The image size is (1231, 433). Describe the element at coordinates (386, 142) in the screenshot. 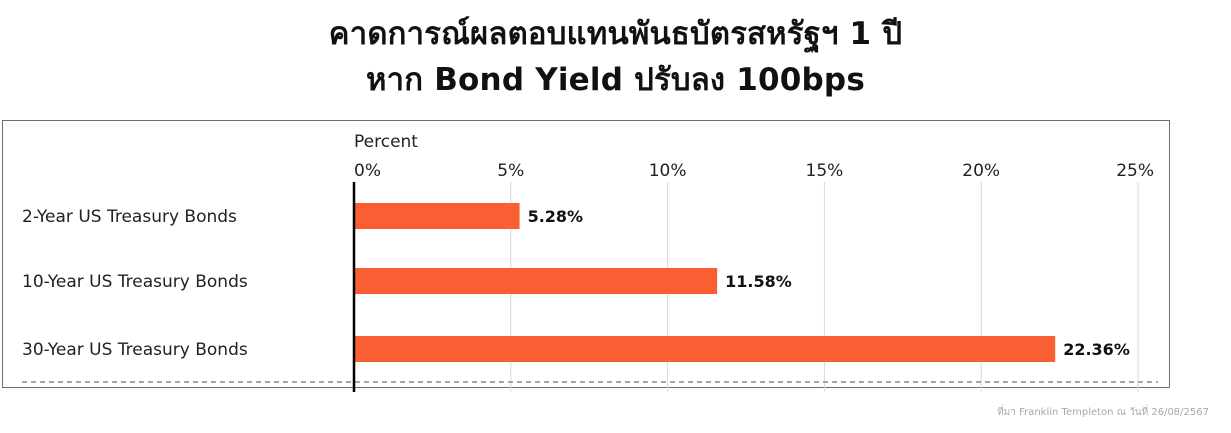

I see `x-axis-label: Percent` at that location.